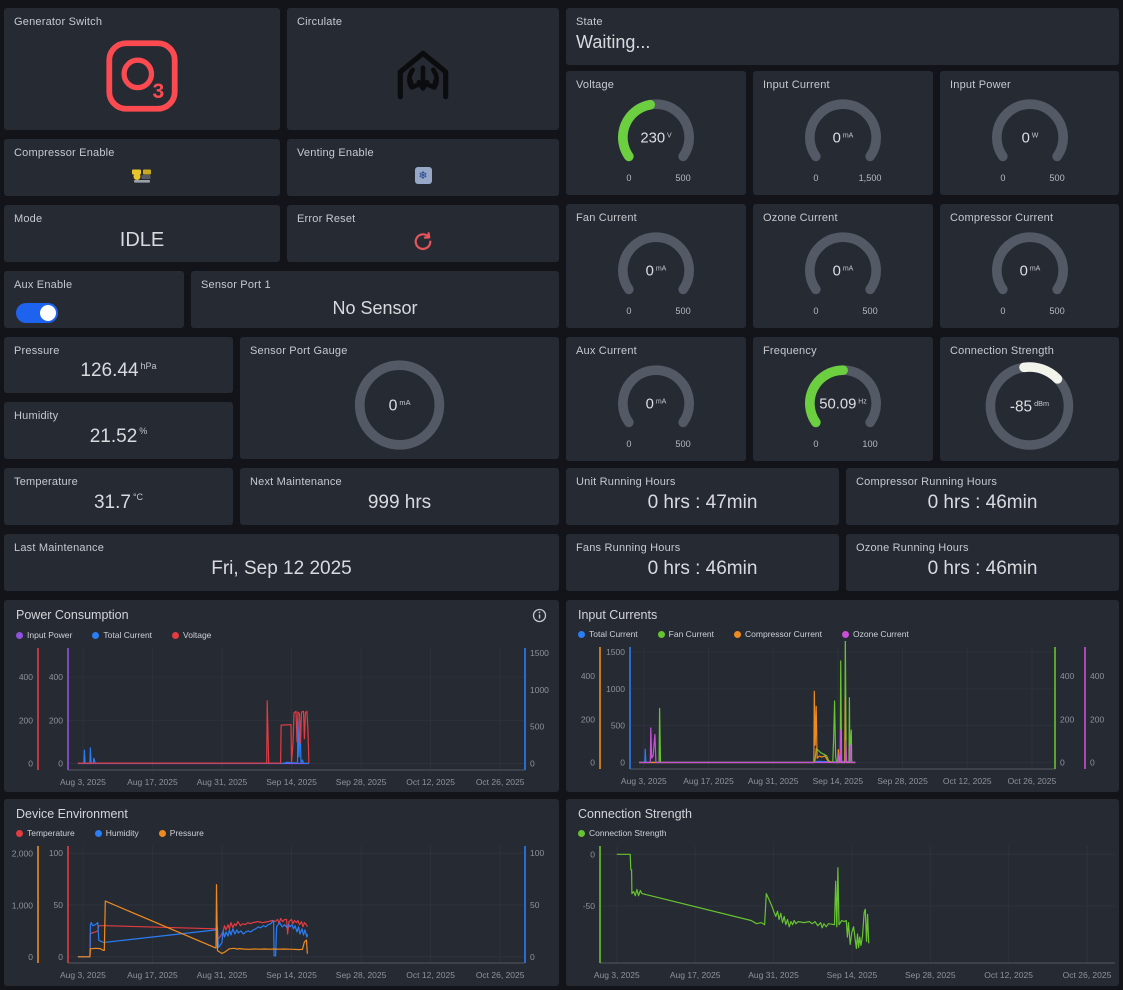  Describe the element at coordinates (1029, 399) in the screenshot. I see `connection-strength-gauge-card: Connection Strength -85 dBm` at that location.